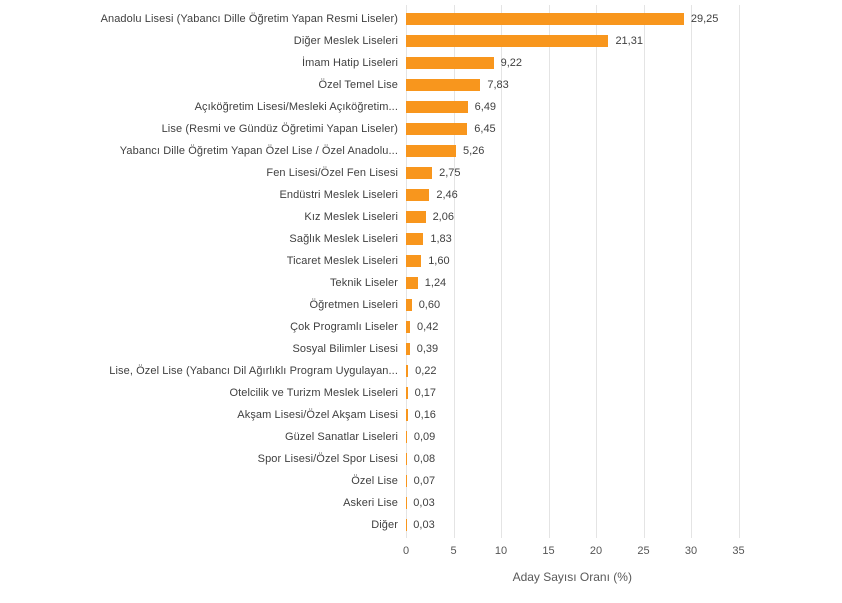 The width and height of the screenshot is (842, 603). Describe the element at coordinates (629, 41) in the screenshot. I see `value-label: 21,31` at that location.